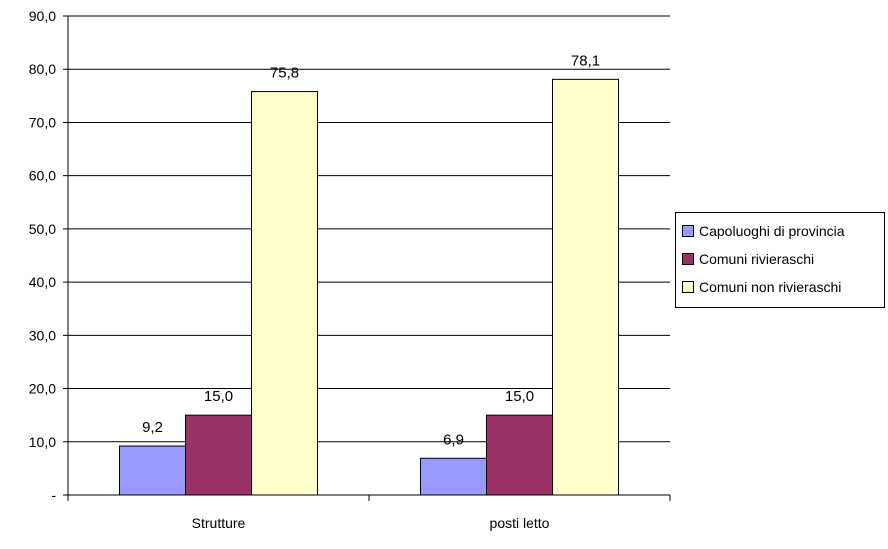 This screenshot has width=888, height=549. Describe the element at coordinates (284, 73) in the screenshot. I see `data-label: 75,8` at that location.